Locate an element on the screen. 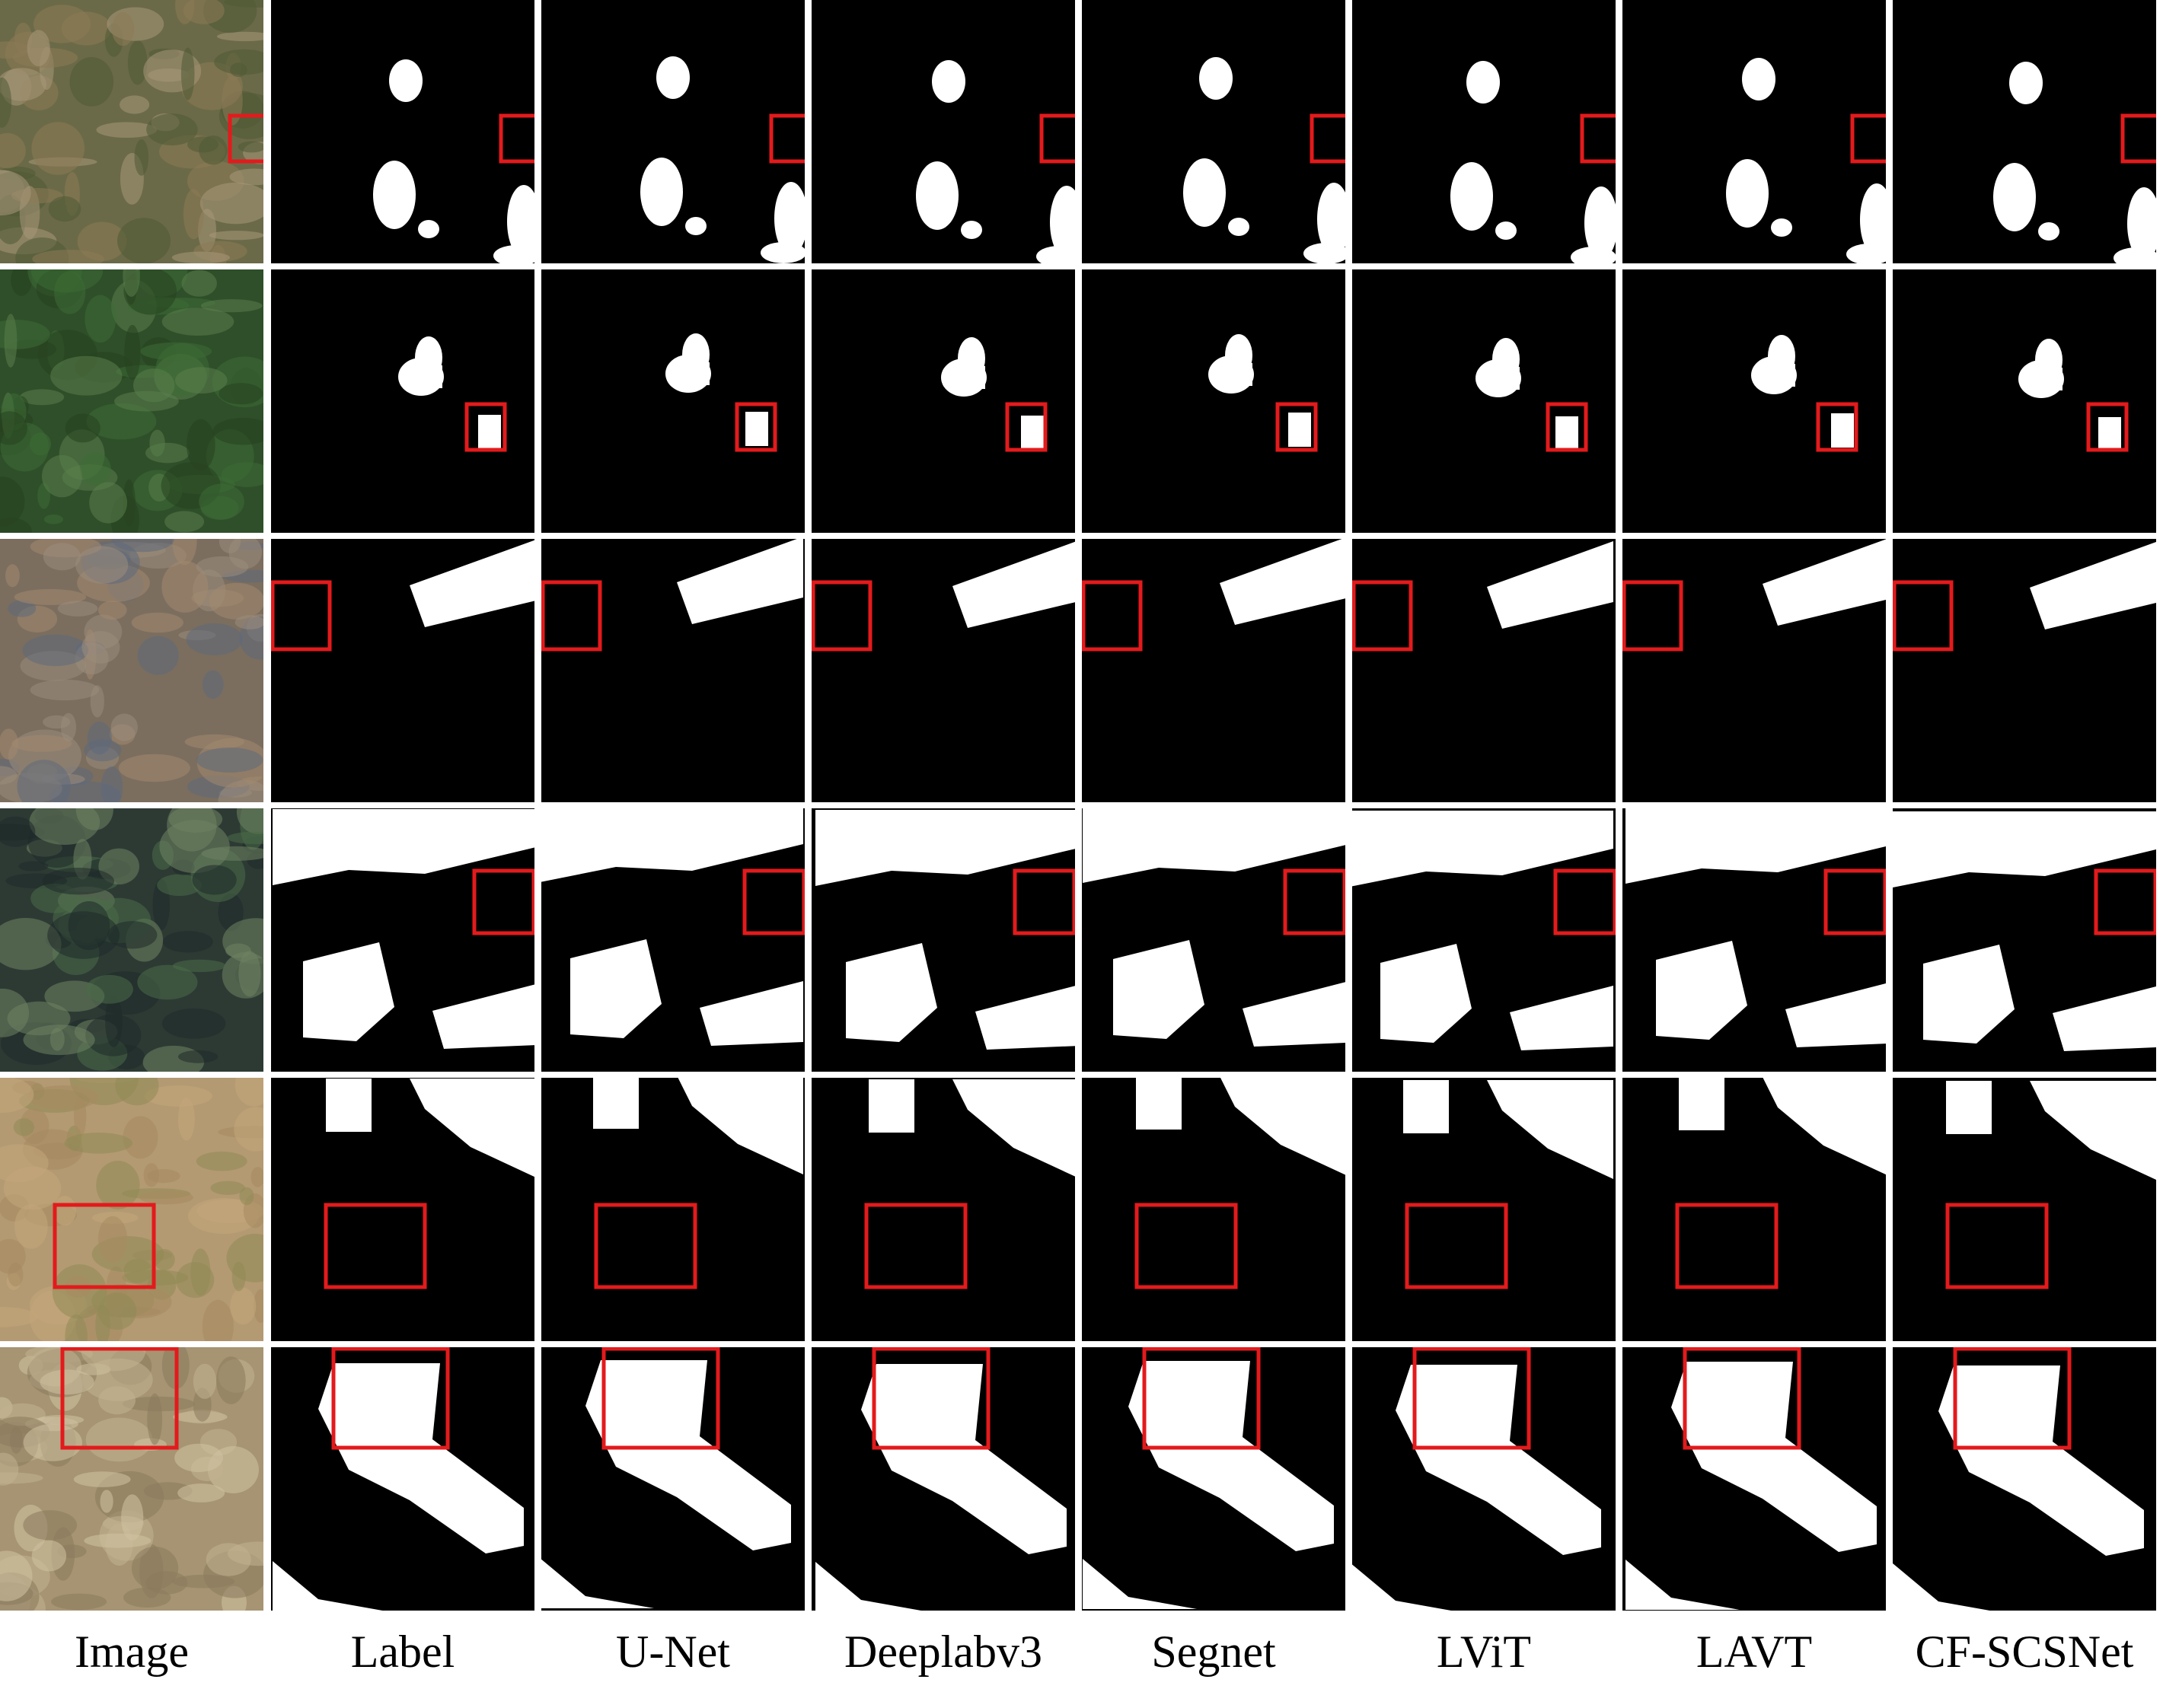  mask-tile-r6-c2 is located at coordinates (403, 1479).